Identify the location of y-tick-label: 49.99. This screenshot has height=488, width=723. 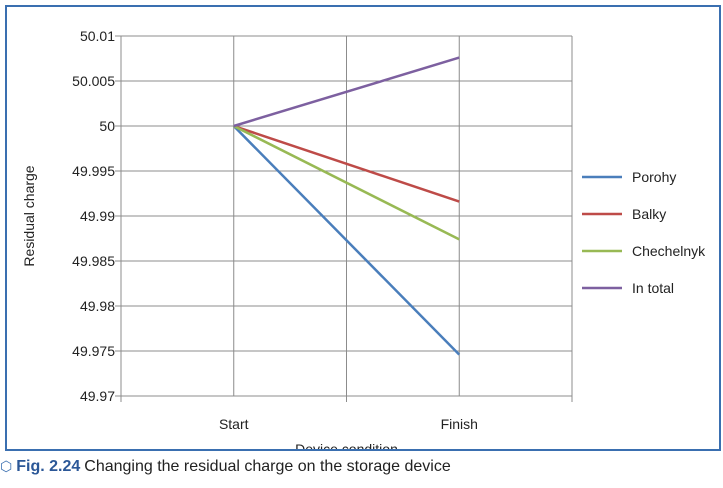
(97, 216).